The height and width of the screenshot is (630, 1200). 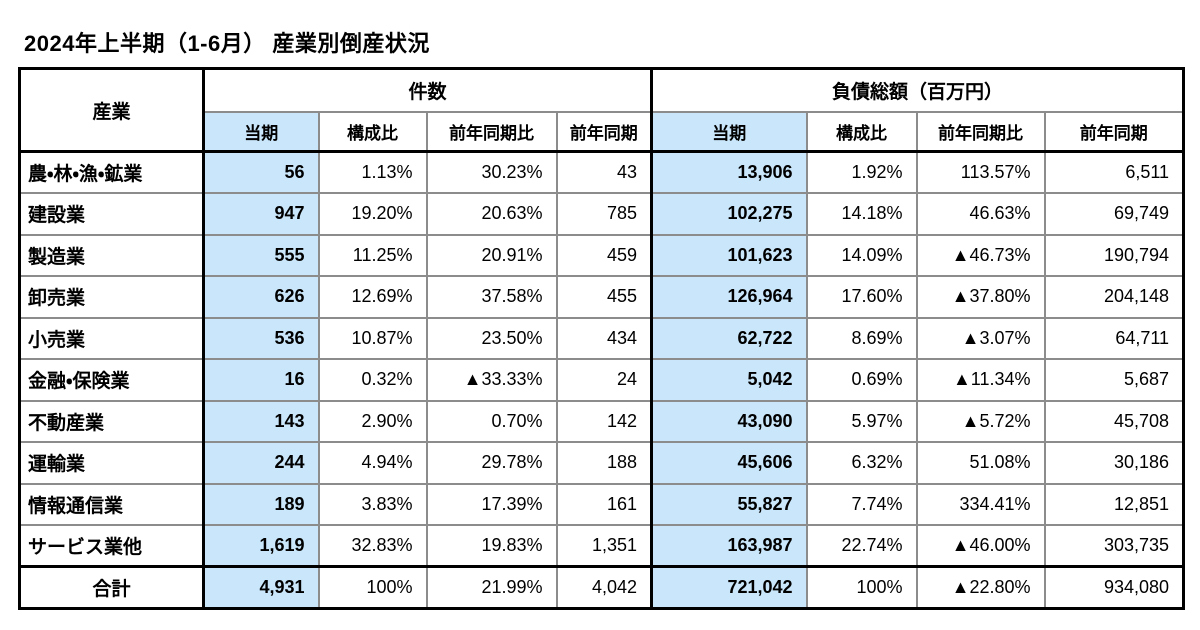 I want to click on cases-share-cell: 10.87%, so click(x=372, y=338).